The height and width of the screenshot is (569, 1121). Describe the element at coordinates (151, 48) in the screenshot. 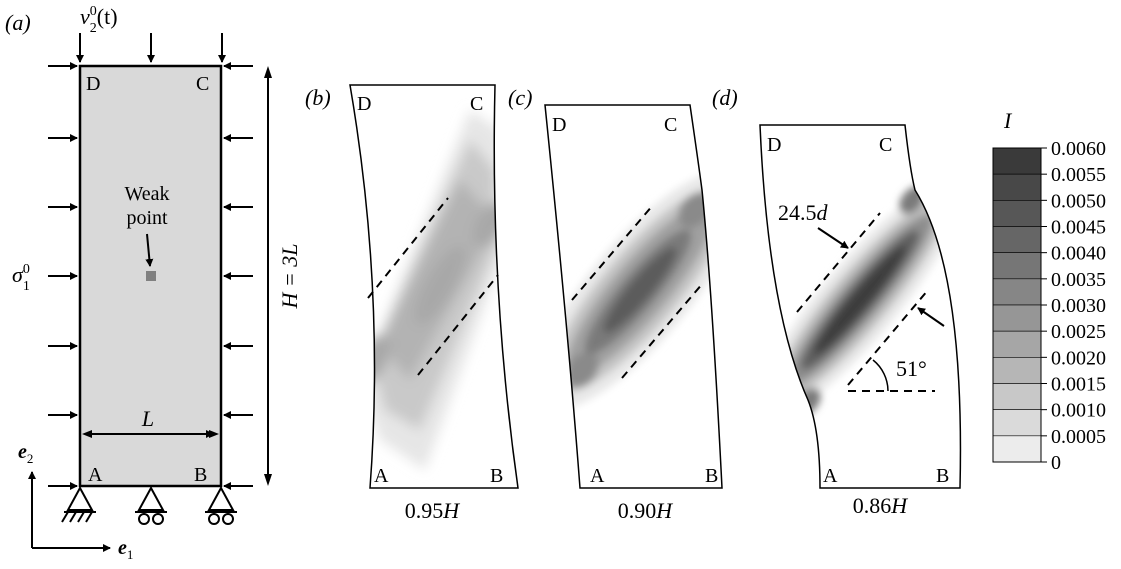

I see `top-load-arrows` at that location.